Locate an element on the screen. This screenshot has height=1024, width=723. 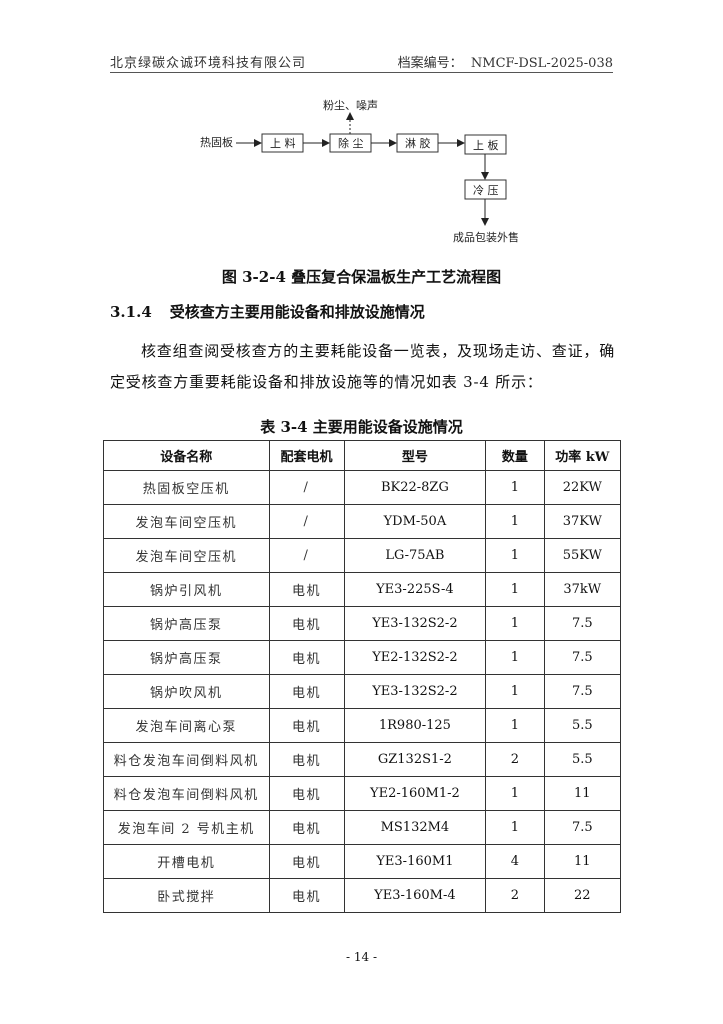
table-row: 卧式搅拌 电机 YE3-160M-4 2 22 is located at coordinates (362, 895).